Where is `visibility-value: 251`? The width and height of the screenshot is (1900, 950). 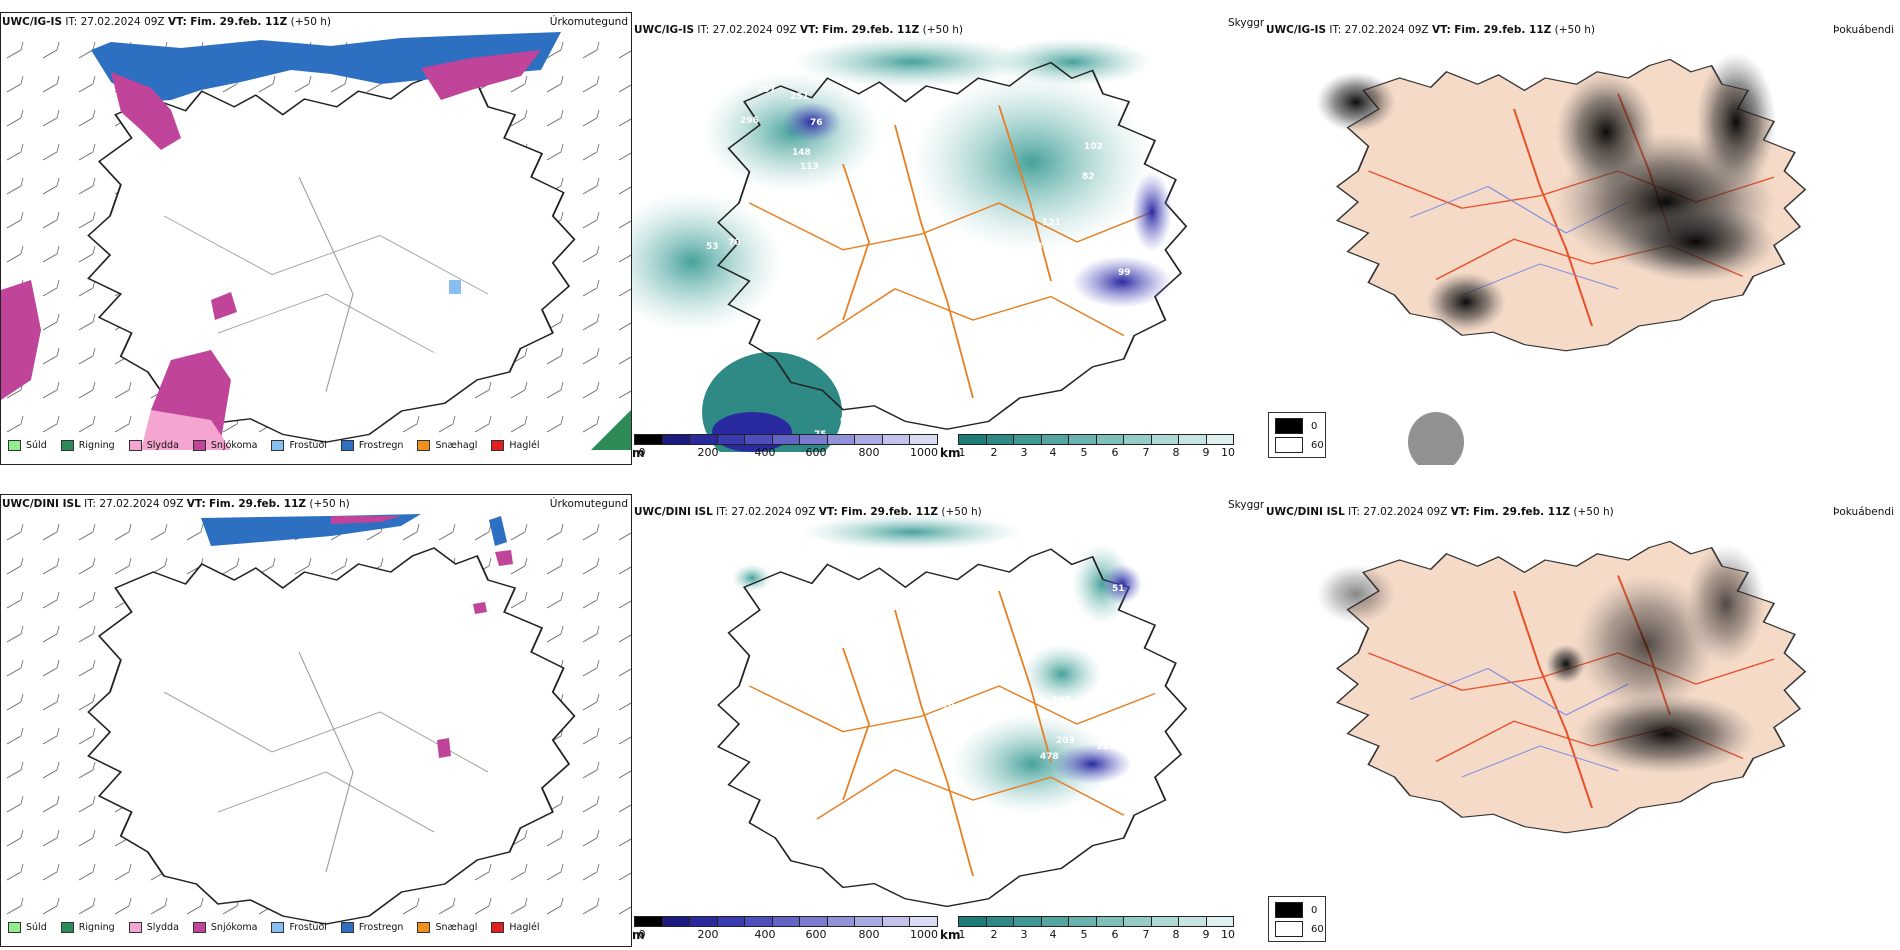
visibility-value: 251 is located at coordinates (799, 97).